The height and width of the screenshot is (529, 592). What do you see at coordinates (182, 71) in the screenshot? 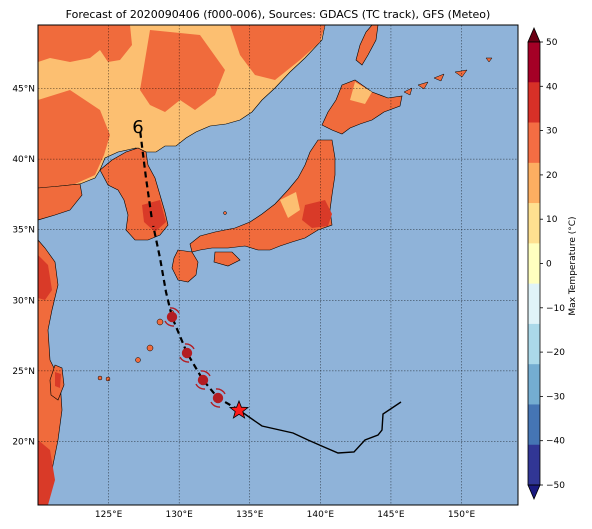
I see `land-warm-region-manchuria` at bounding box center [182, 71].